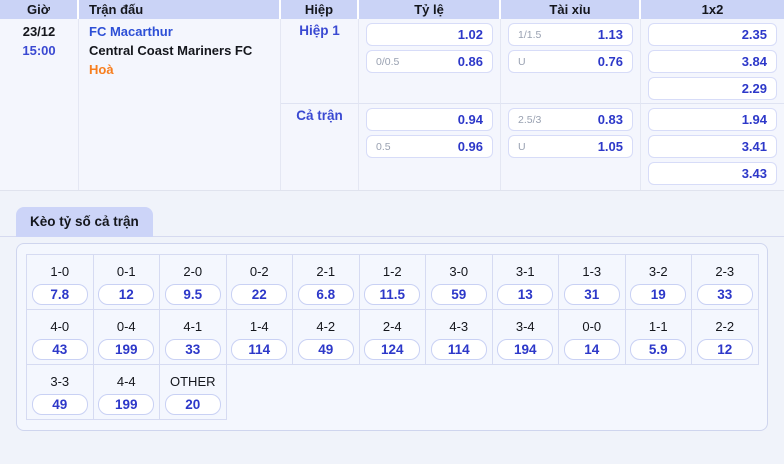 The image size is (784, 464). What do you see at coordinates (126, 392) in the screenshot?
I see `score-cell: 4-4 199` at bounding box center [126, 392].